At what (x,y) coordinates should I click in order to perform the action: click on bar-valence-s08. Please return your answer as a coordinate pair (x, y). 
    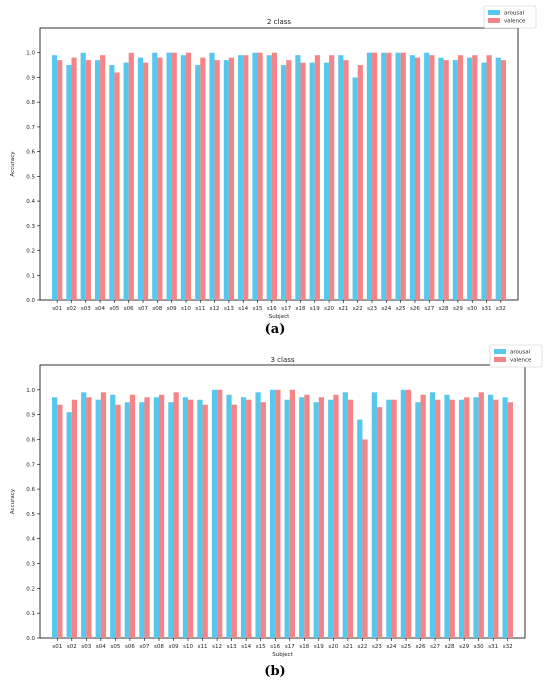
    Looking at the image, I should click on (160, 178).